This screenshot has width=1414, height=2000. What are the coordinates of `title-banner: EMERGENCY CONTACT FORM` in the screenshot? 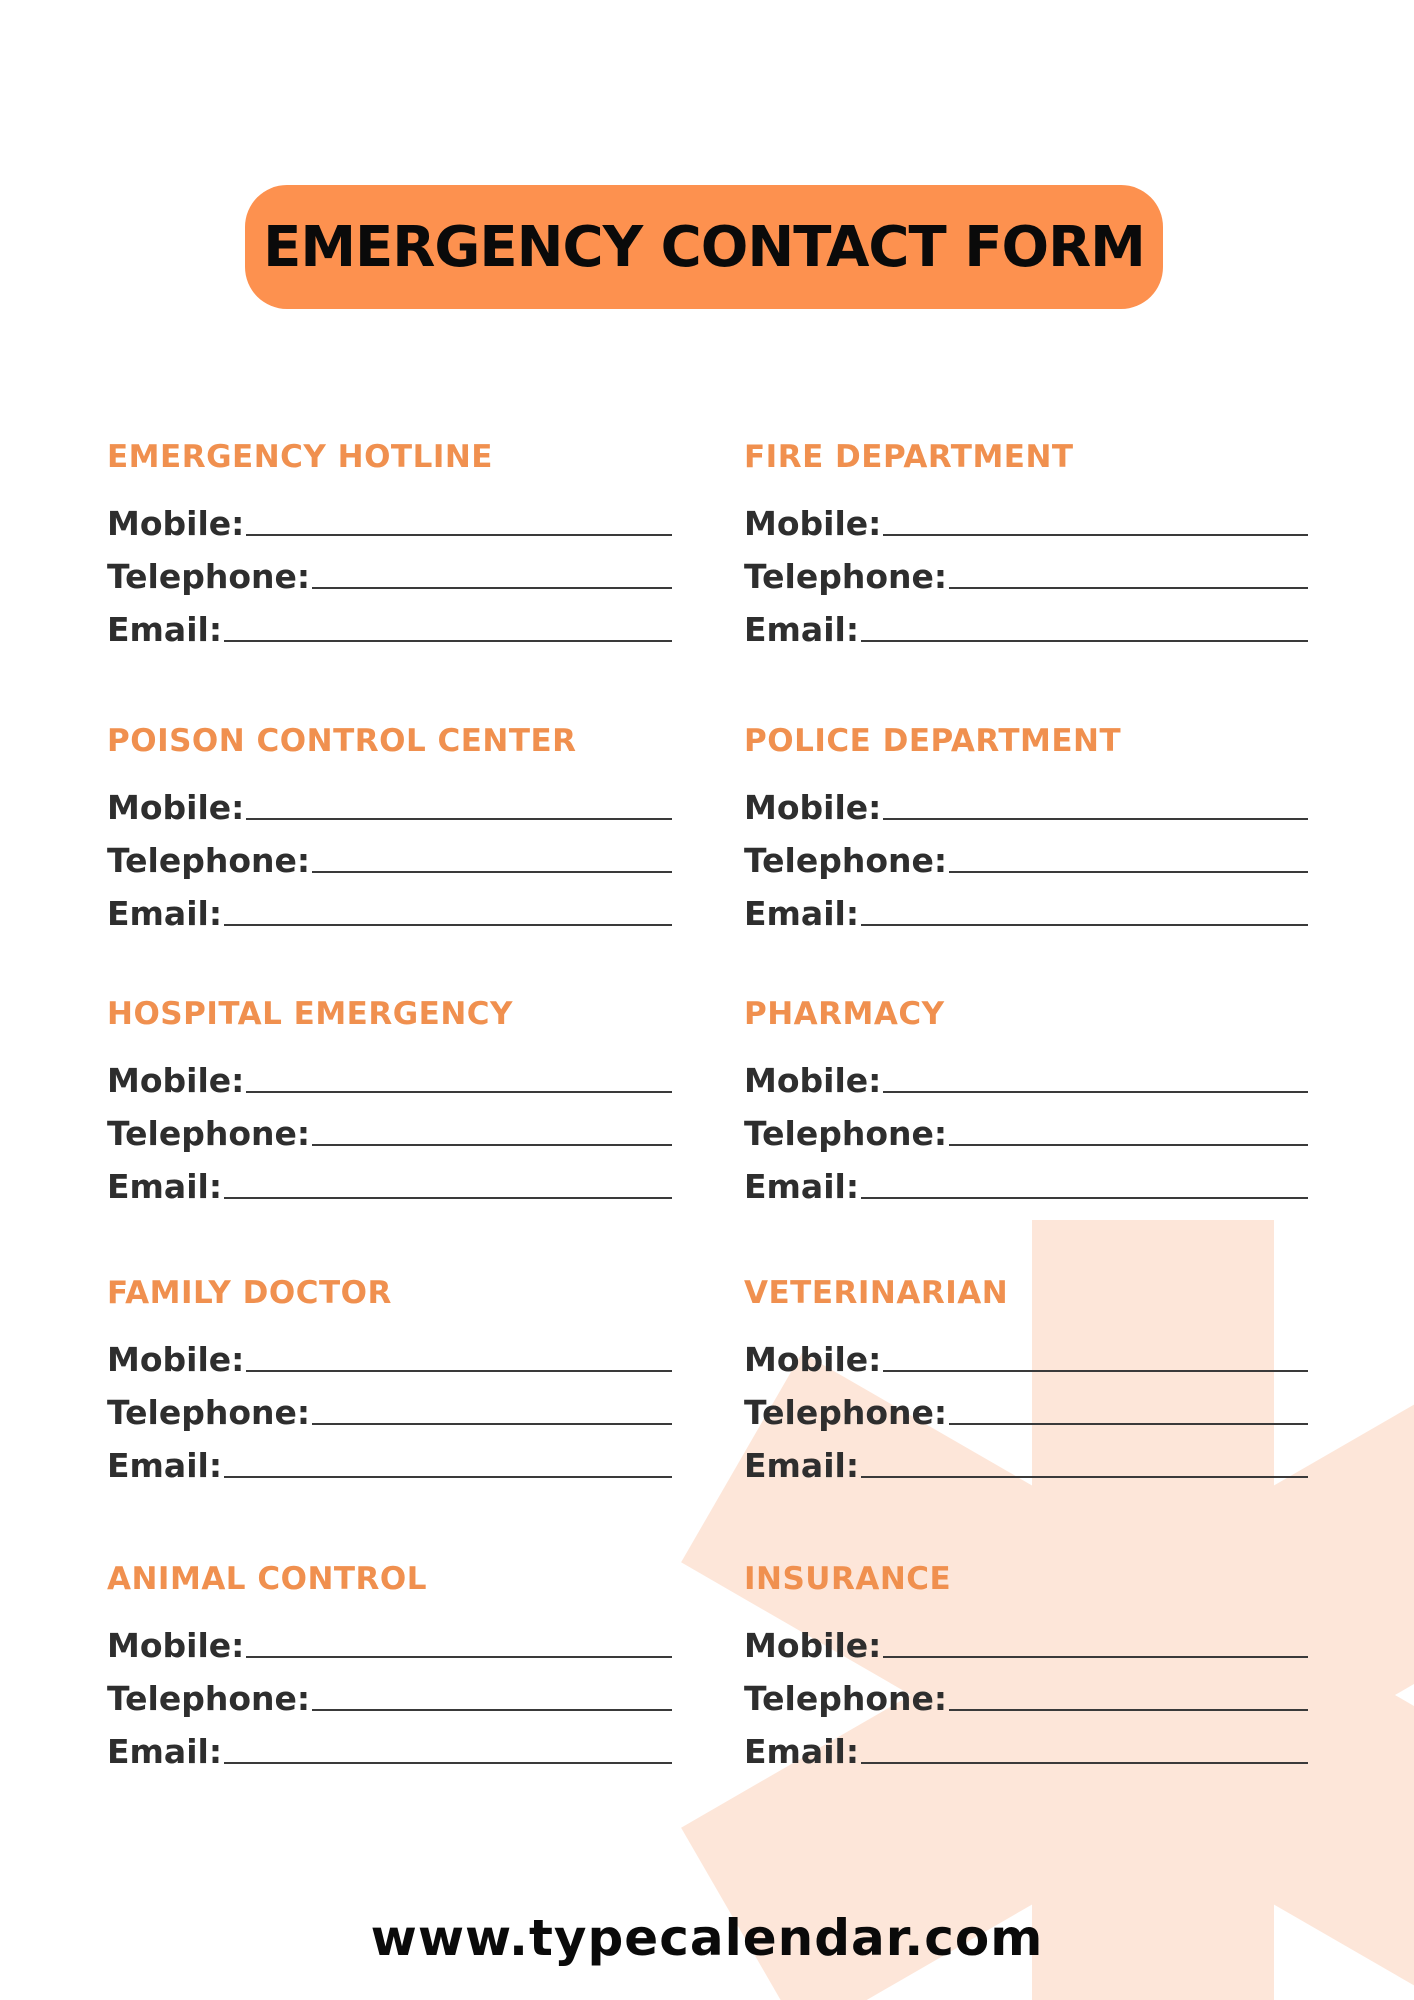 It's located at (704, 247).